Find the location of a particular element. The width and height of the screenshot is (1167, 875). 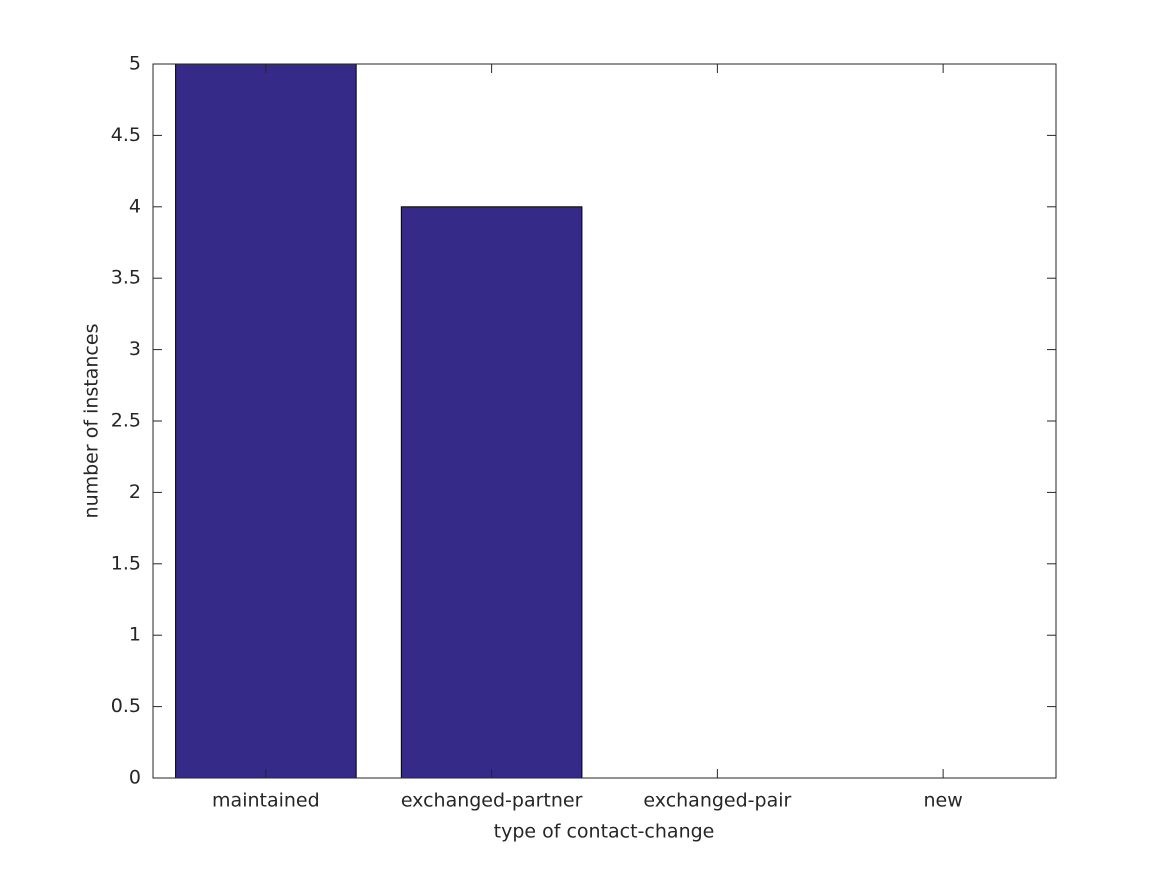

x-tick-label: maintained is located at coordinates (266, 801).